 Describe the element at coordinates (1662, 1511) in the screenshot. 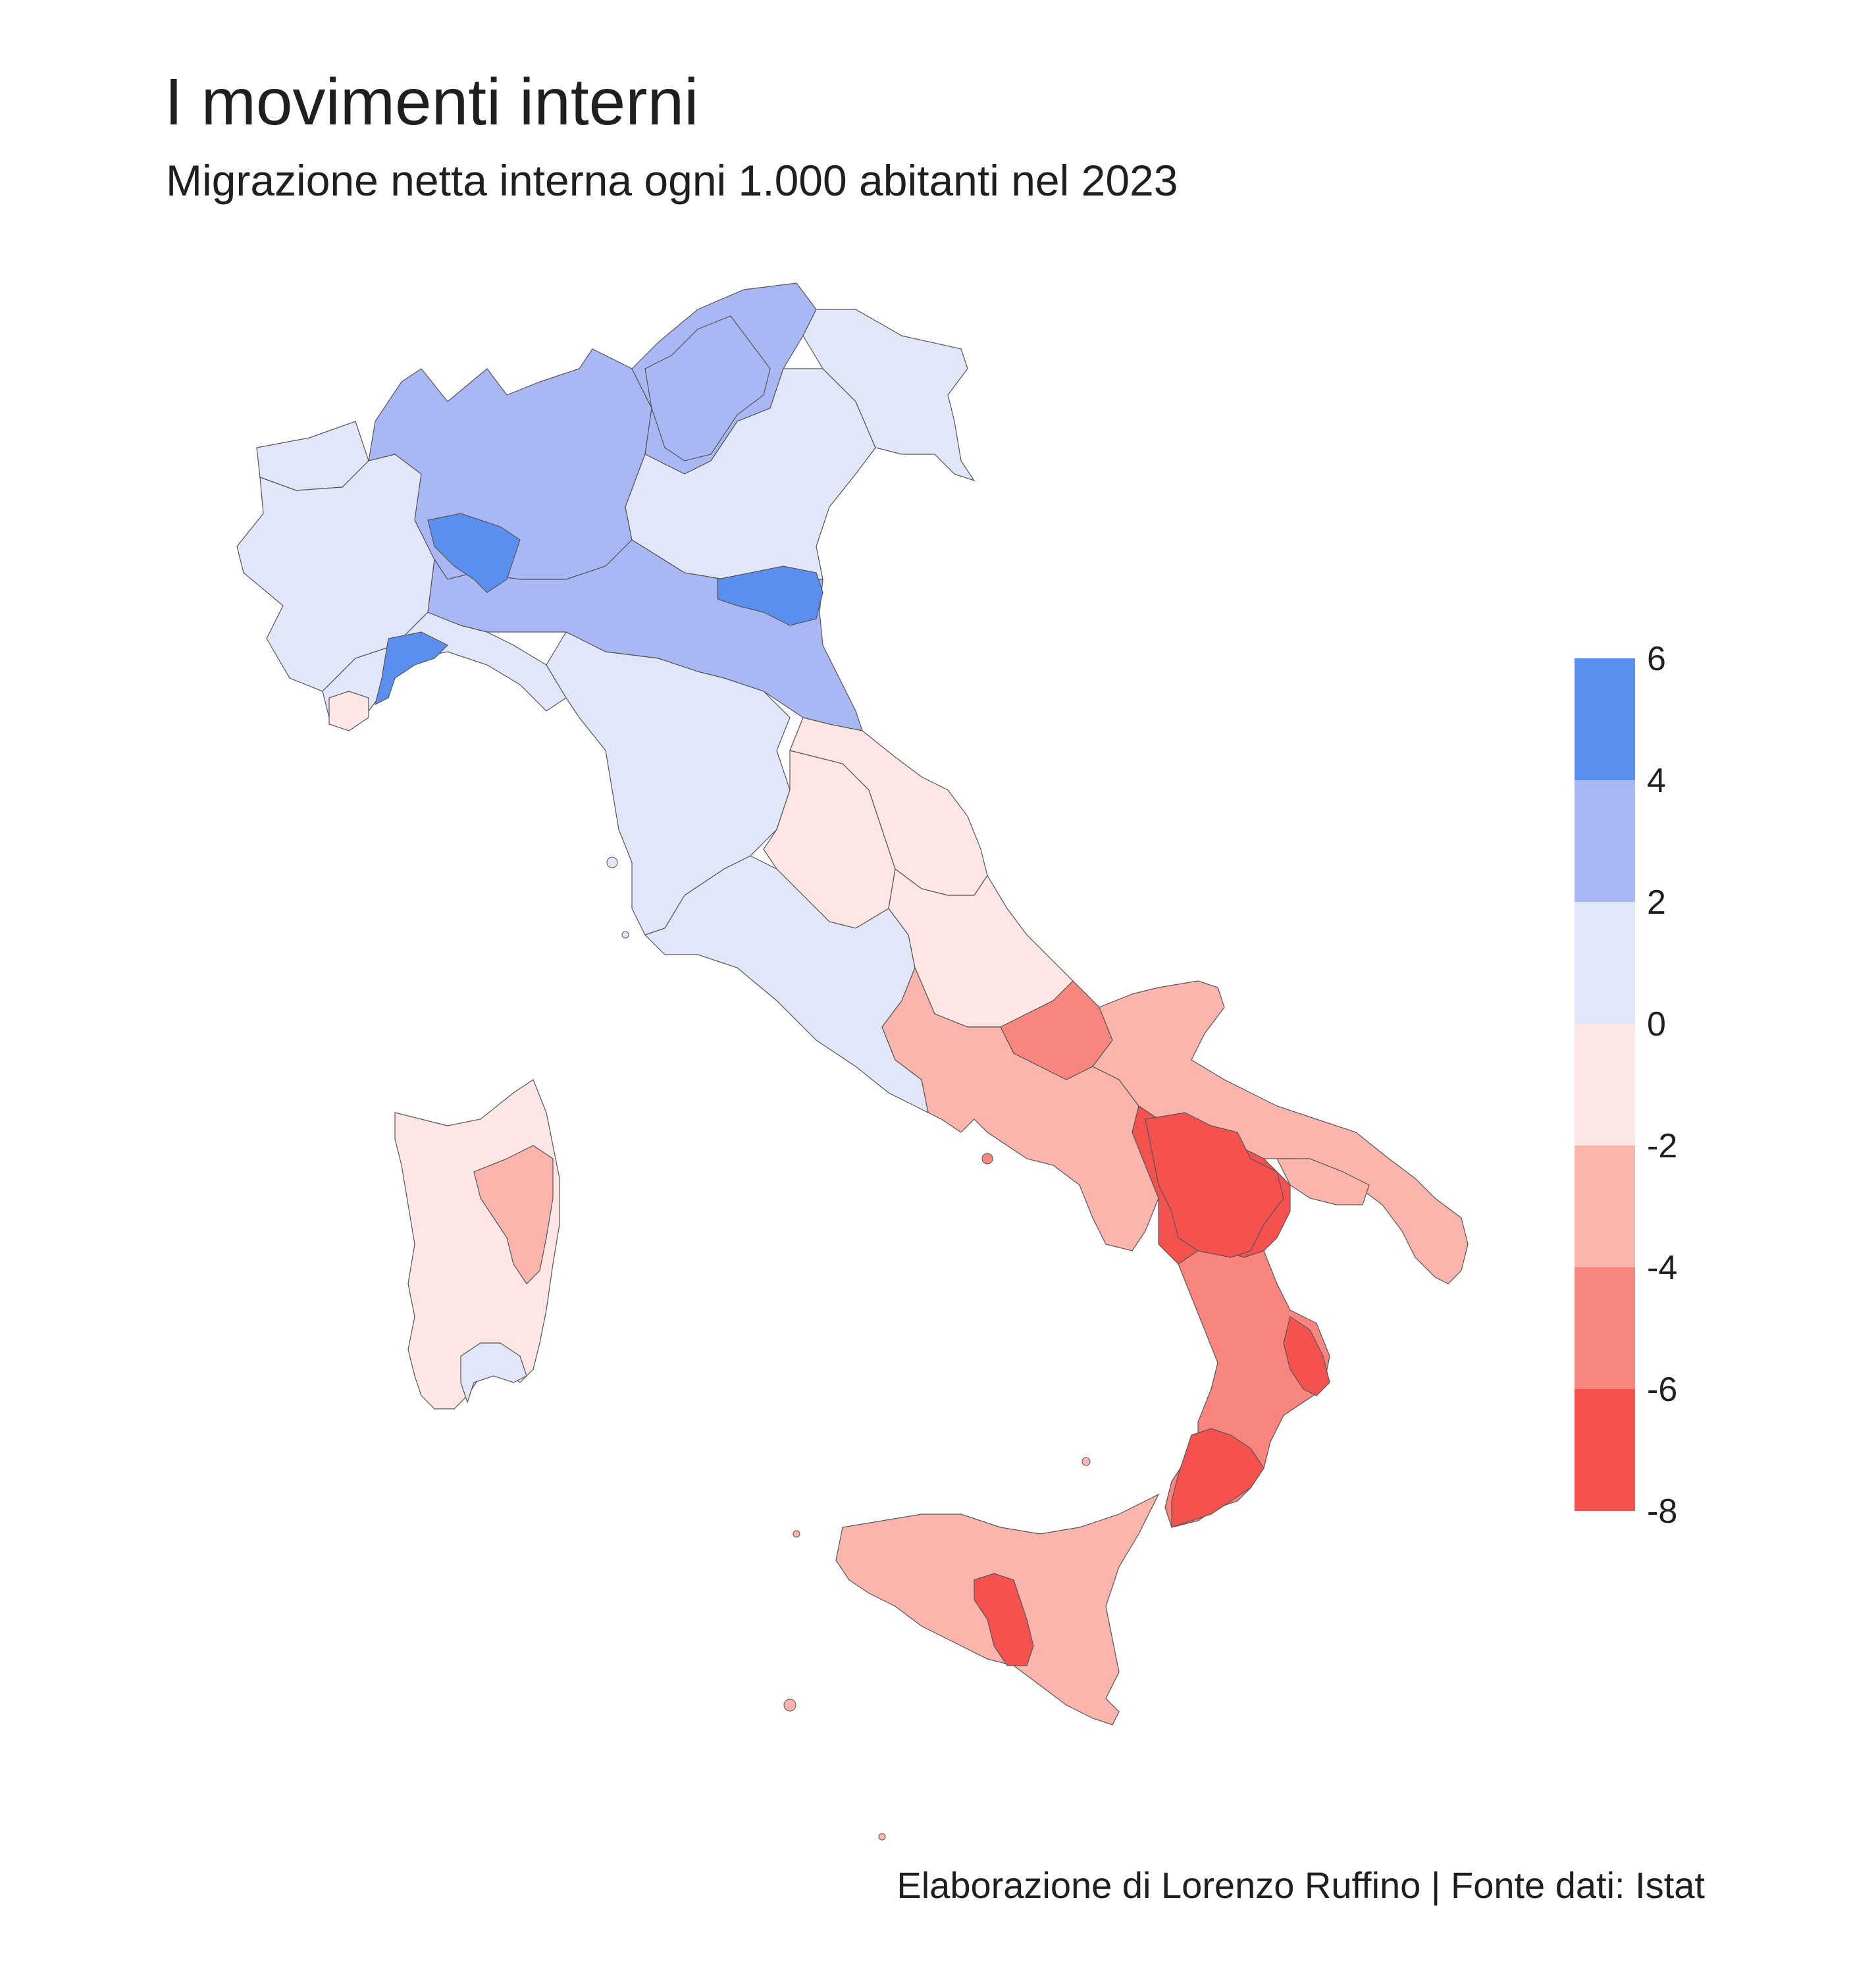

I see `legend-tick-label: -8` at that location.